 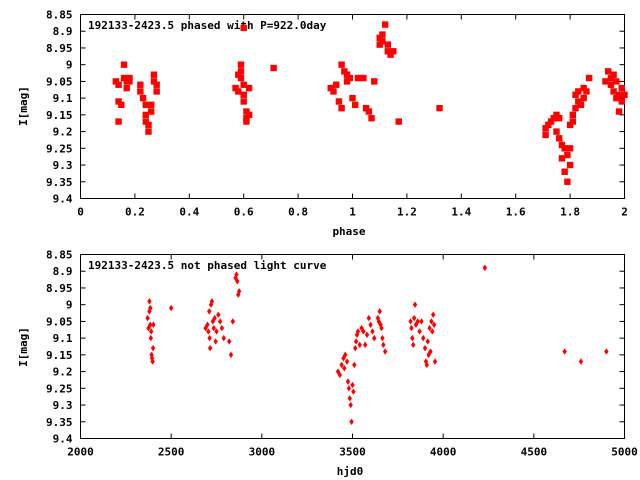 What do you see at coordinates (63, 338) in the screenshot?
I see `unphased-y-tick-label: 9.1` at bounding box center [63, 338].